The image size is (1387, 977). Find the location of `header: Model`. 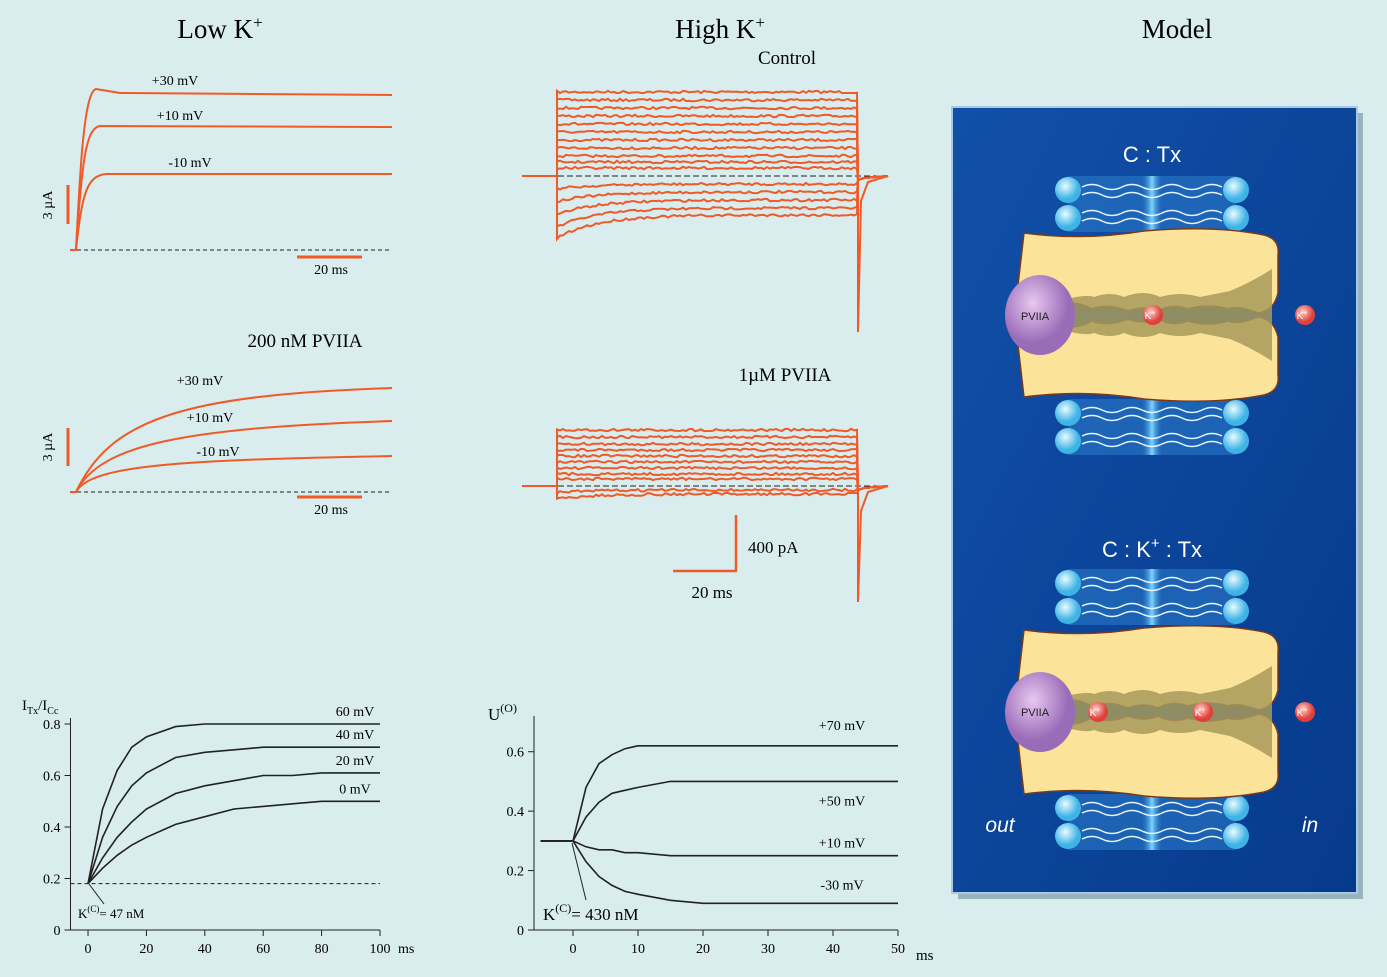

header: Model is located at coordinates (1177, 29).